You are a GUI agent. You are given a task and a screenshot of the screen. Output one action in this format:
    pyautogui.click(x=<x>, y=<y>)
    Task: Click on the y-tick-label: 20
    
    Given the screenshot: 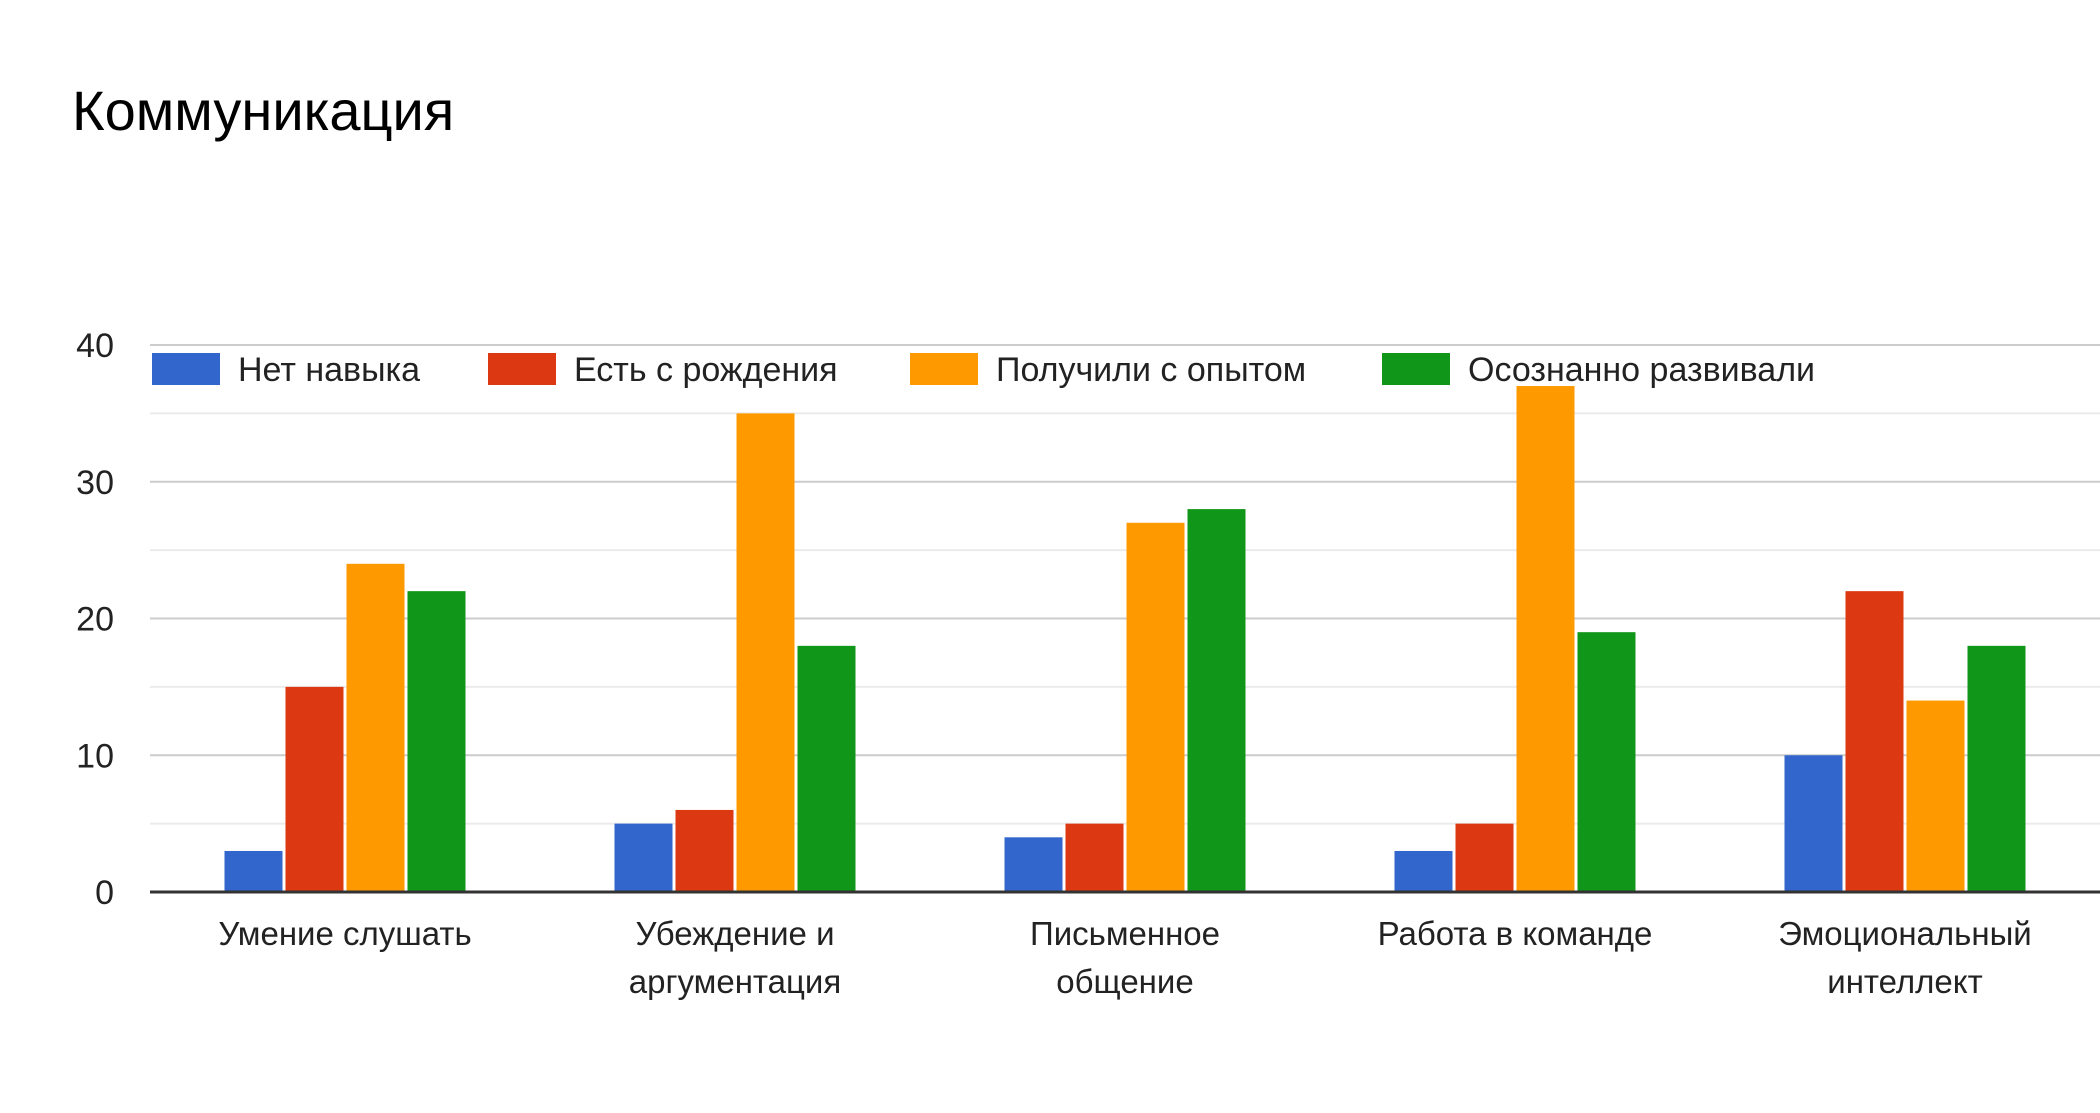 What is the action you would take?
    pyautogui.click(x=95, y=620)
    